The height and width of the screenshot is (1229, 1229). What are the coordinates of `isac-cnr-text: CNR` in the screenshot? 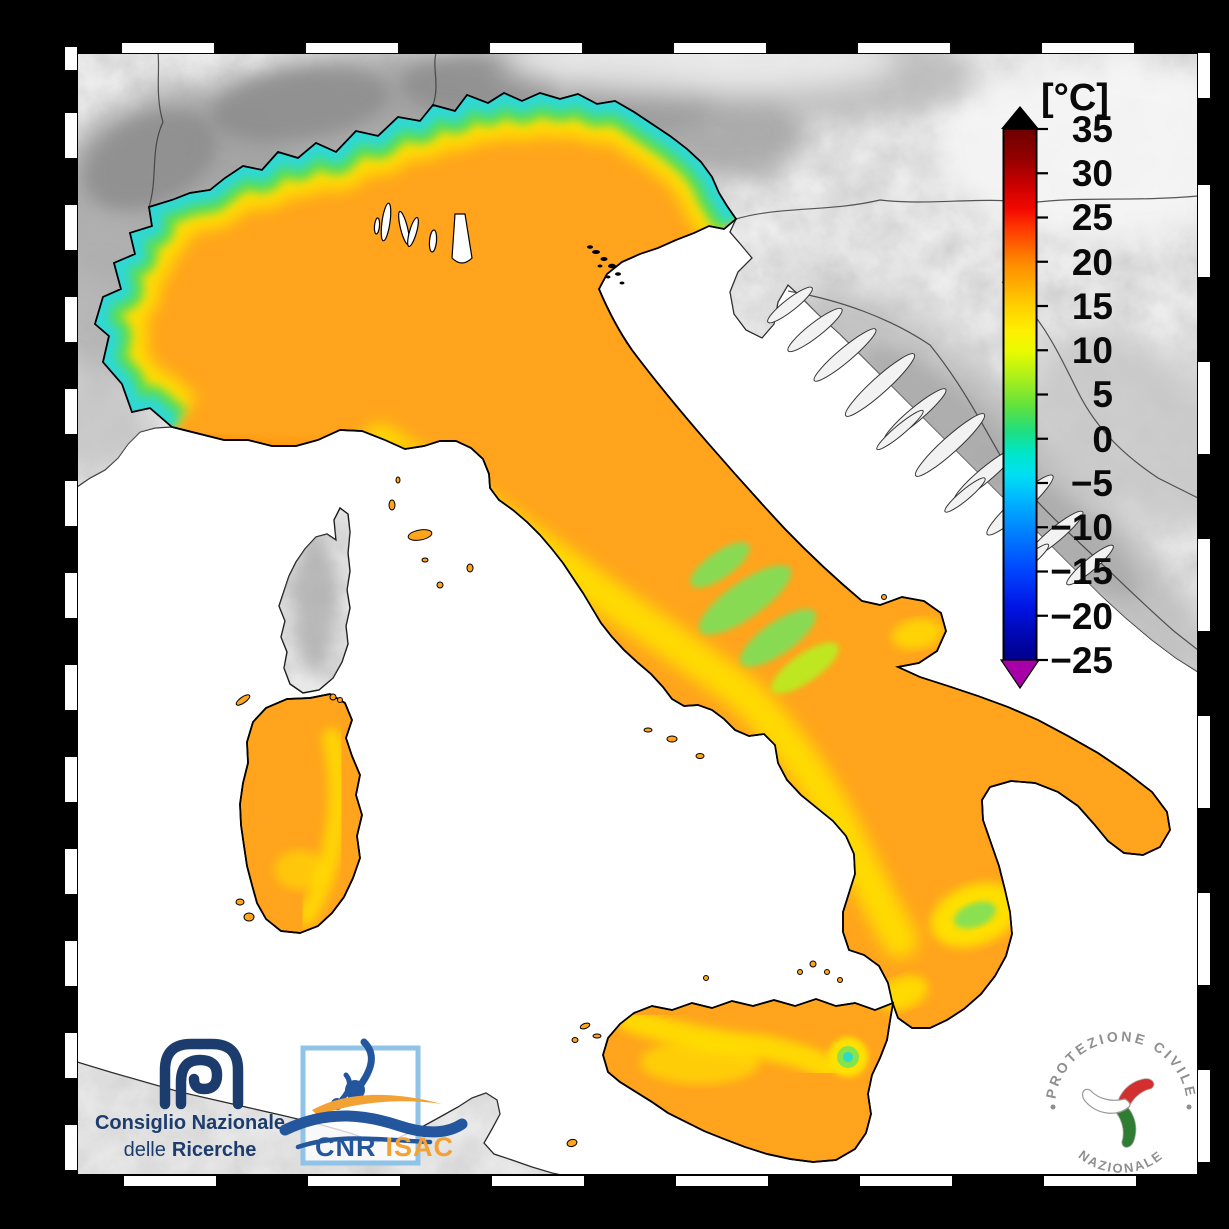 It's located at (346, 1147).